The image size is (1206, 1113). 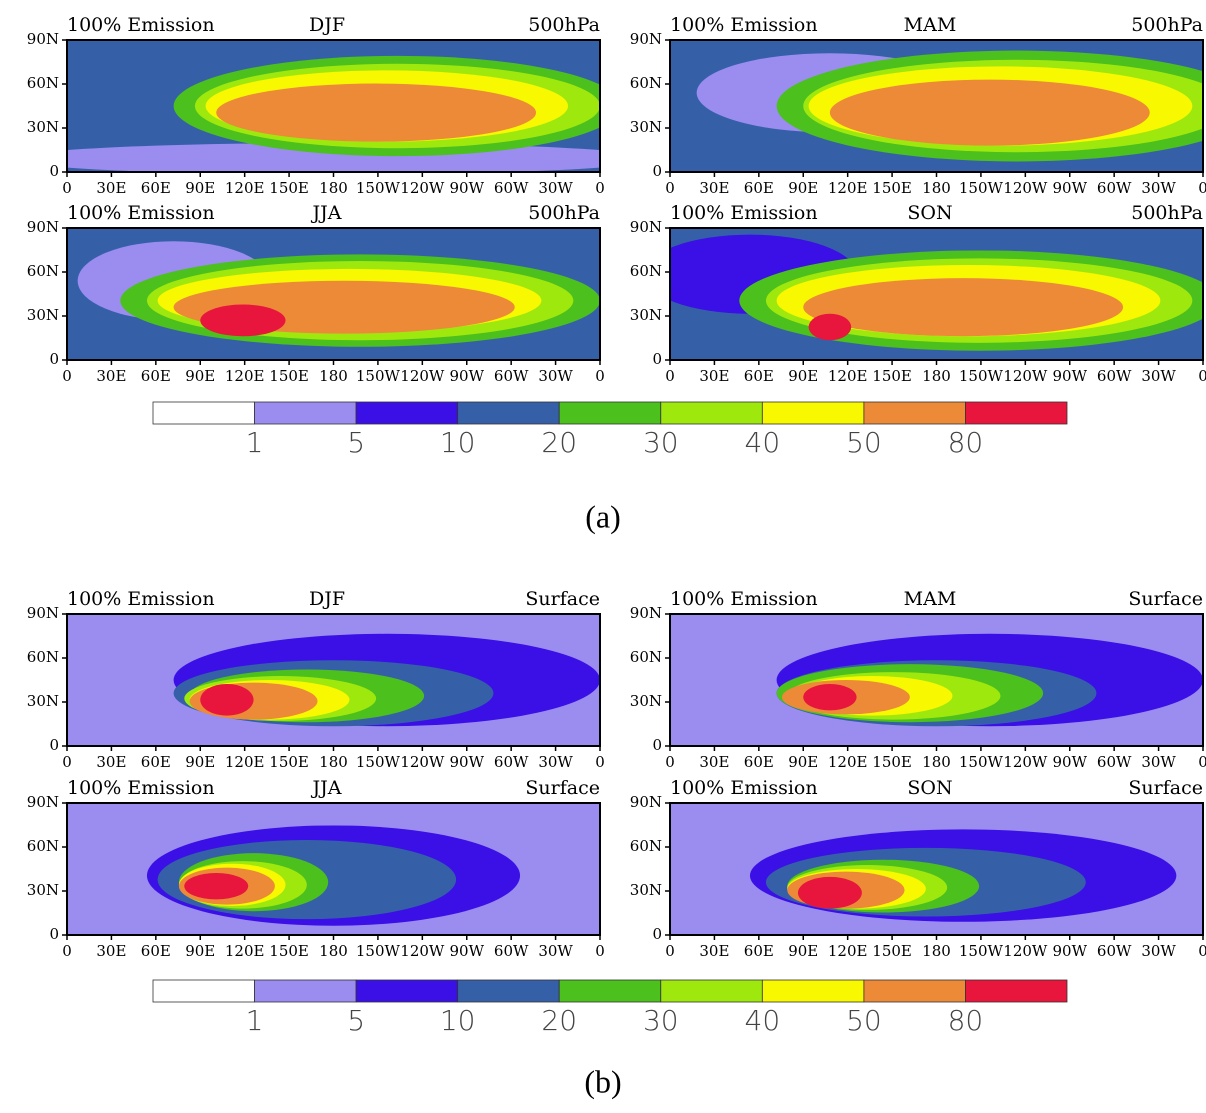 I want to click on colorbar-label: 50, so click(x=864, y=1020).